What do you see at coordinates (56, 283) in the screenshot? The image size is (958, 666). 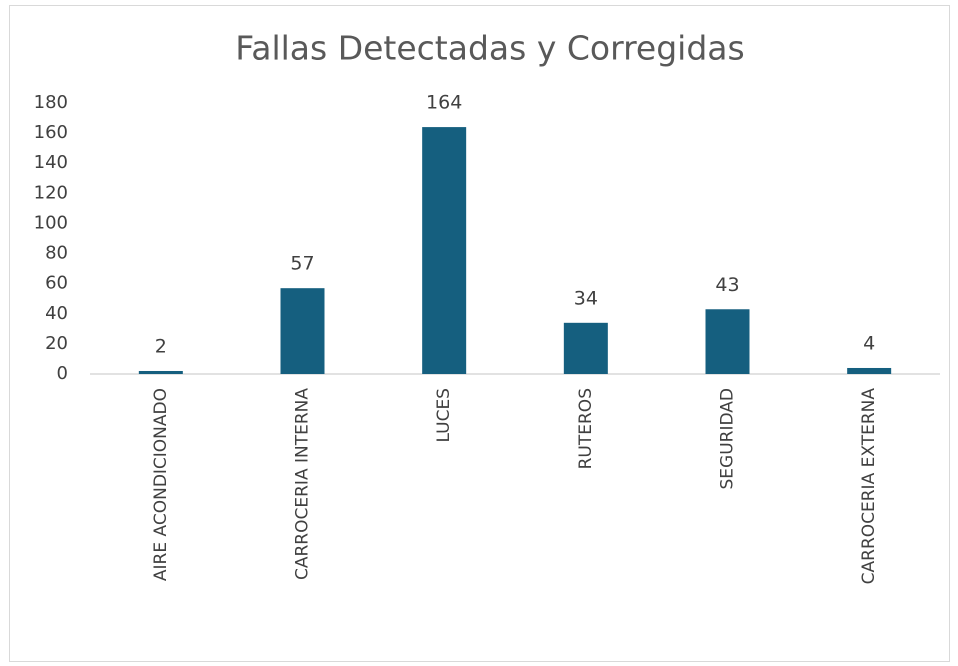 I see `y-tick-label: 60` at bounding box center [56, 283].